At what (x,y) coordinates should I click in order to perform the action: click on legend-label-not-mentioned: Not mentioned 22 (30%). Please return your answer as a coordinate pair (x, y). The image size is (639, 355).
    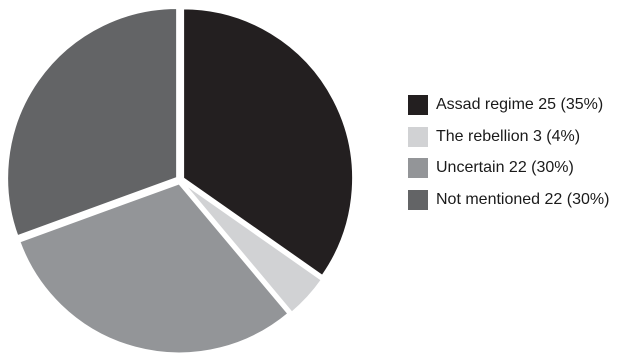
    Looking at the image, I should click on (523, 199).